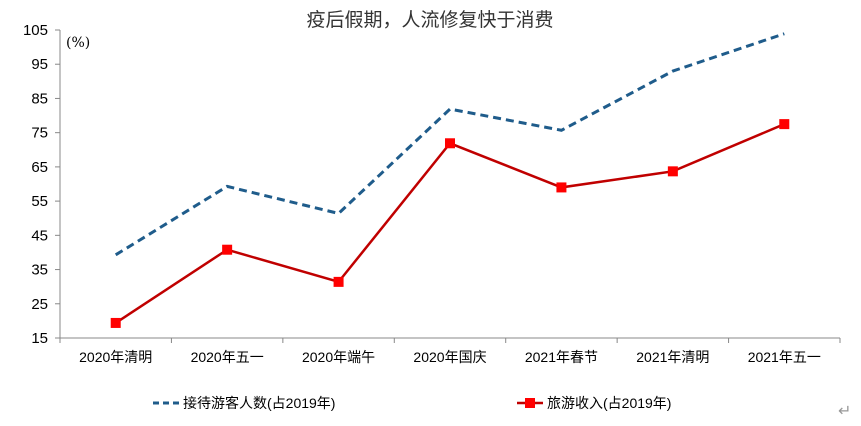 This screenshot has height=426, width=861. I want to click on y-tick-label: 85, so click(39, 98).